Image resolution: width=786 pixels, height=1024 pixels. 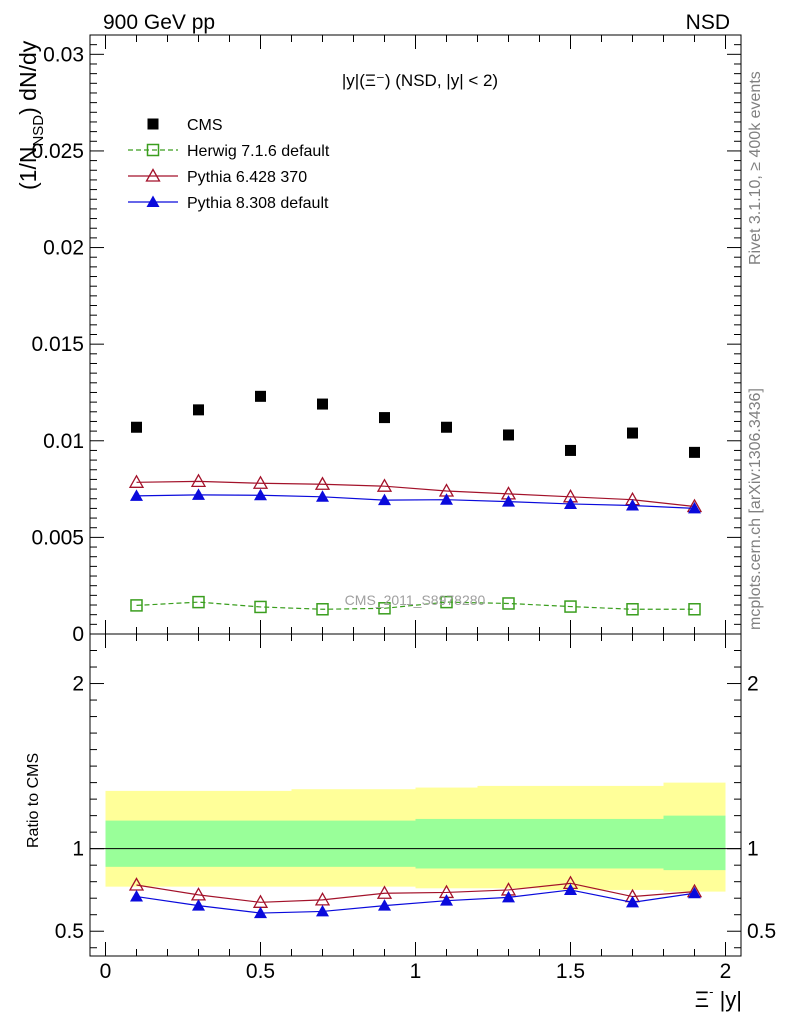 What do you see at coordinates (727, 999) in the screenshot?
I see `x-axis-label-part-c: |y|` at bounding box center [727, 999].